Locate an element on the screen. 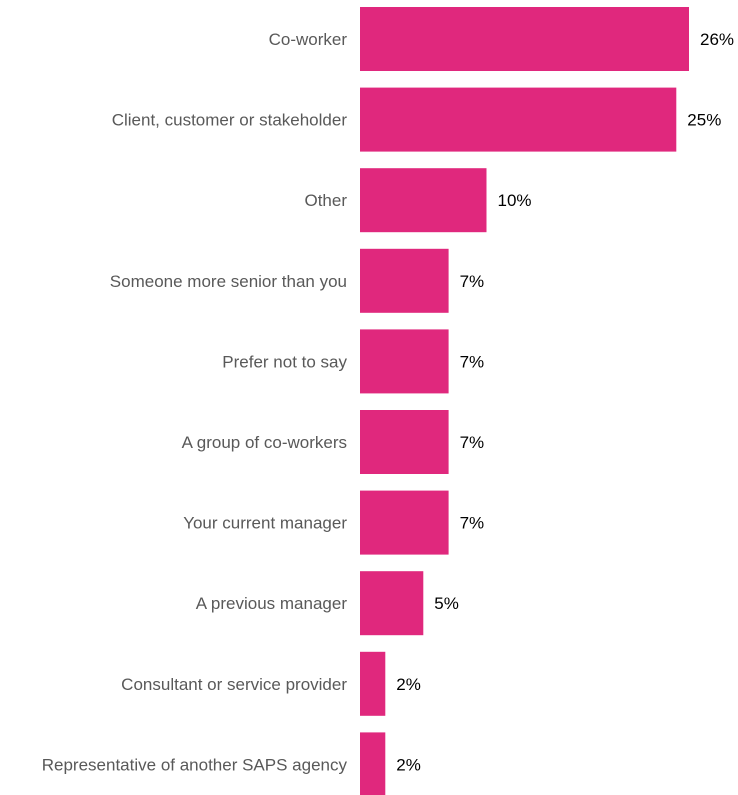  value-label-9: 2% is located at coordinates (408, 764).